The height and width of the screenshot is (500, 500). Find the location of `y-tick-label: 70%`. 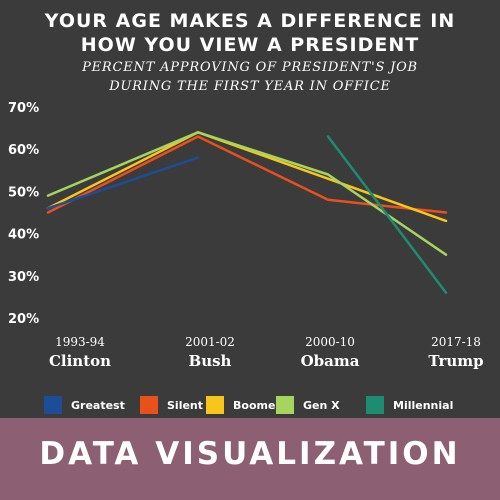

y-tick-label: 70% is located at coordinates (23, 108).